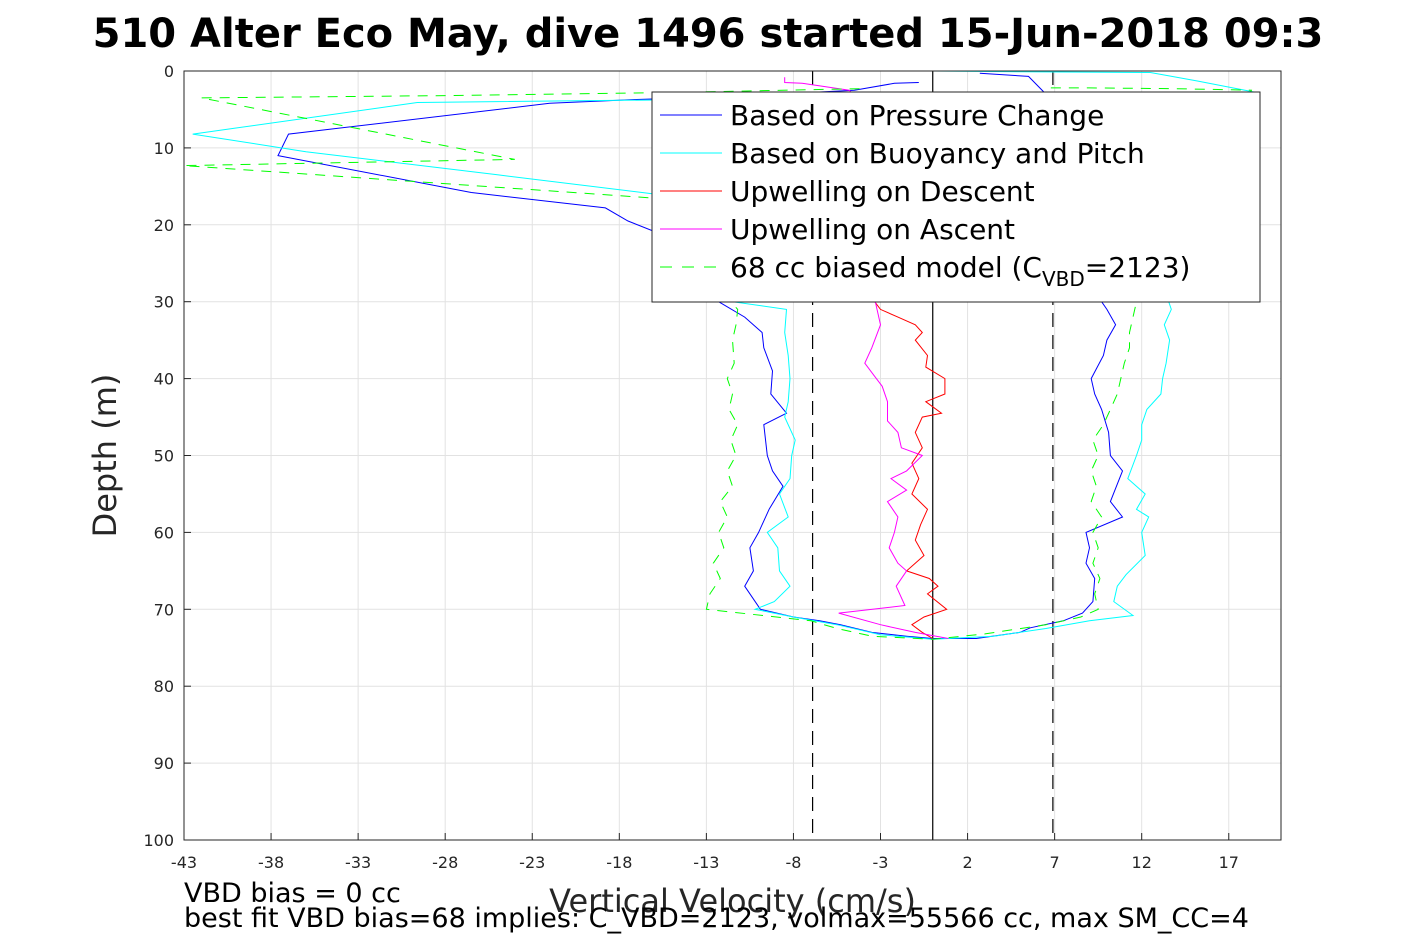  Describe the element at coordinates (882, 191) in the screenshot. I see `legend-label: Upwelling on Descent` at that location.